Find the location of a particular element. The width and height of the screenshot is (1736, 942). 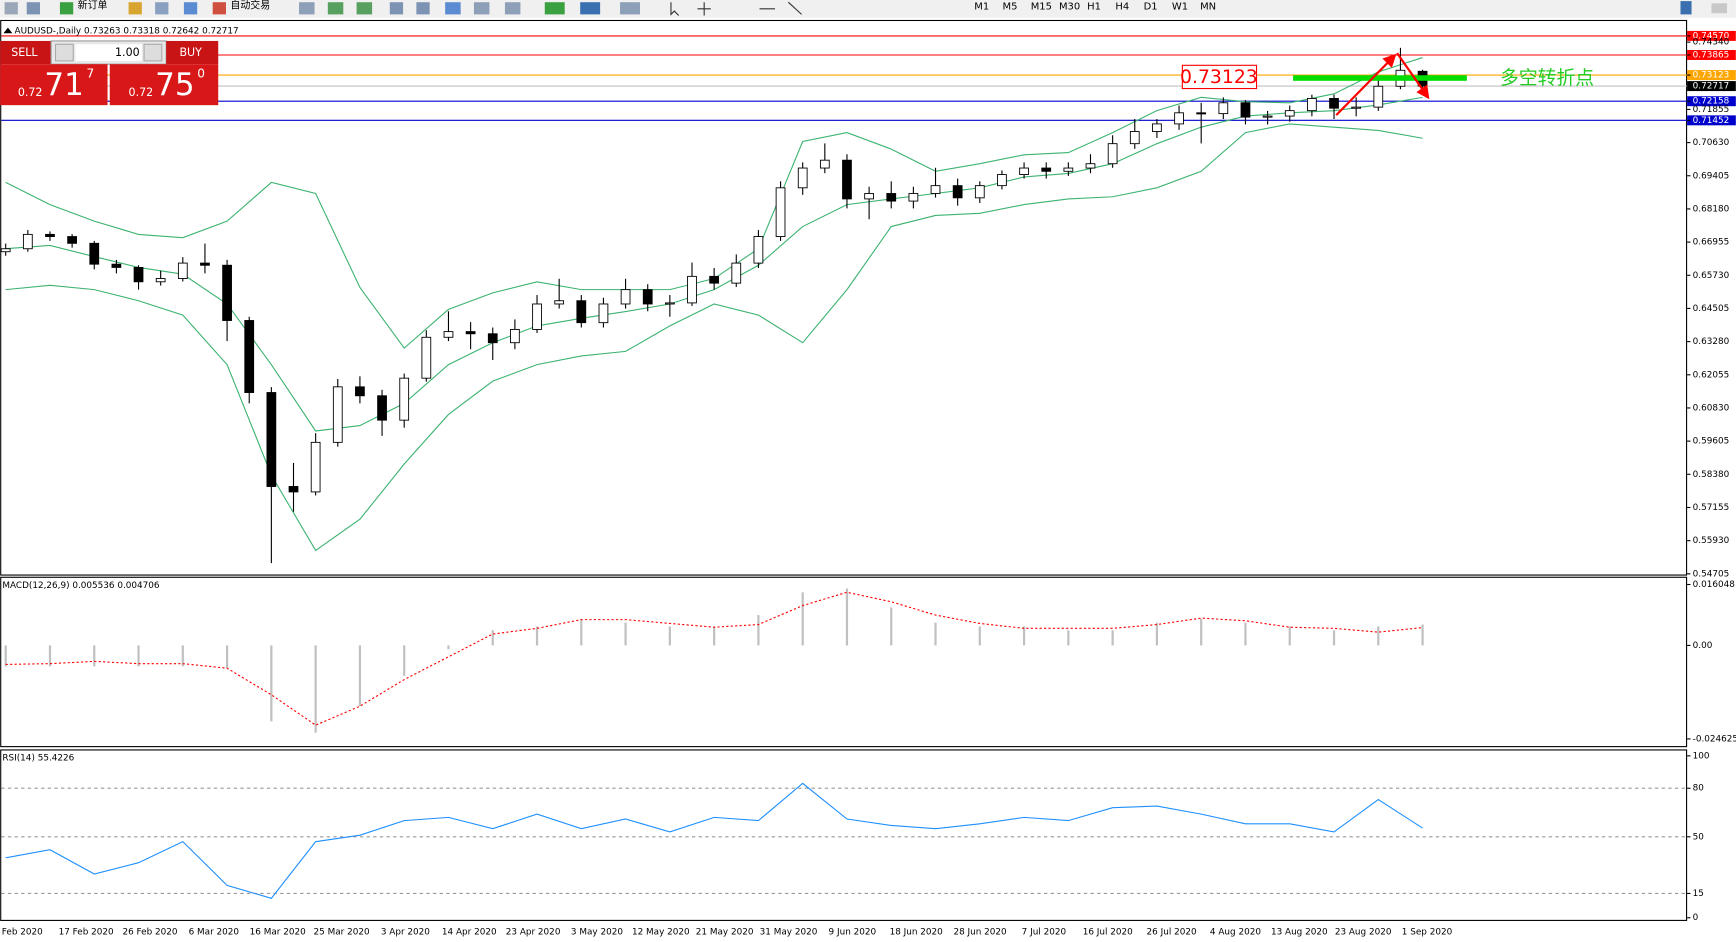

x-tick-label: 4 Aug 2020 is located at coordinates (1235, 933).